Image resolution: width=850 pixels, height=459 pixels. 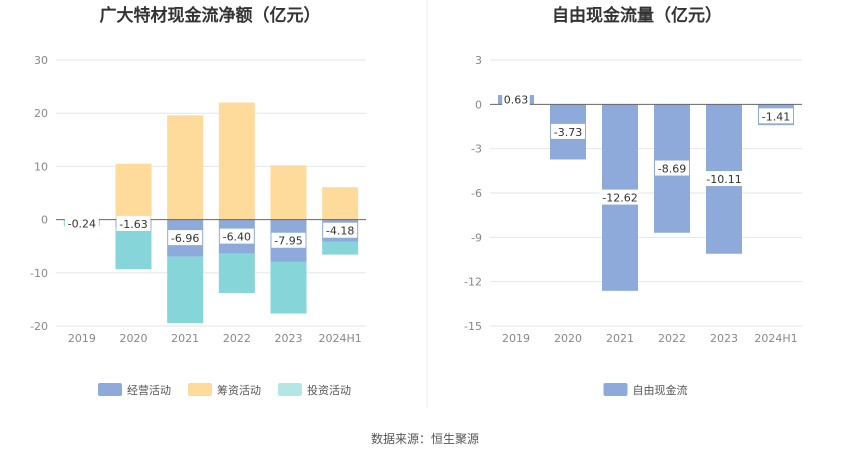 What do you see at coordinates (41, 166) in the screenshot?
I see `y-tick-label: 10` at bounding box center [41, 166].